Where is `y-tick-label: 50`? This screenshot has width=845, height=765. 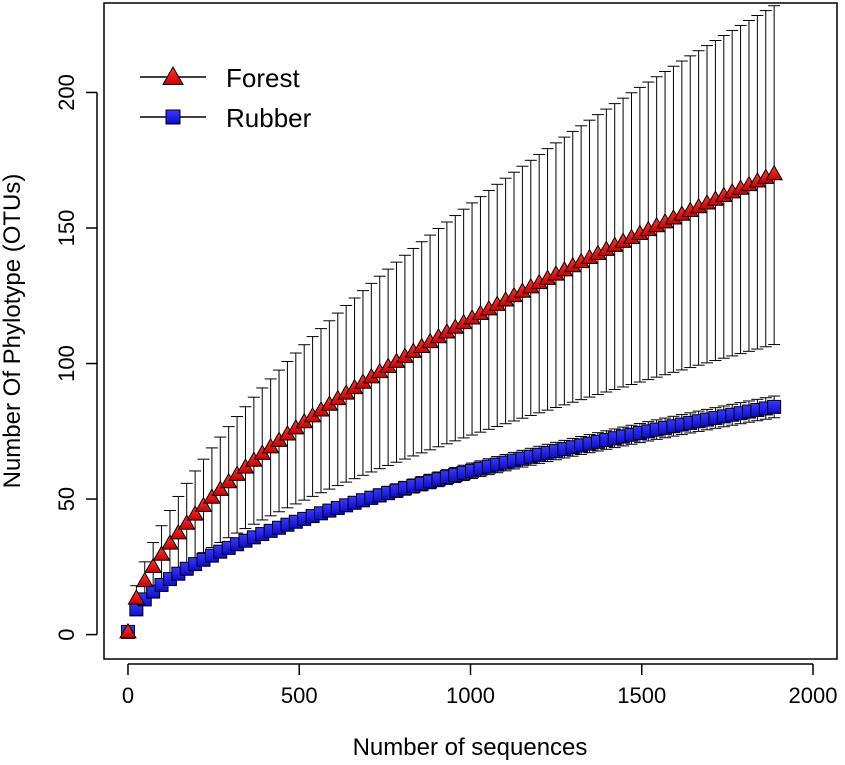 y-tick-label: 50 is located at coordinates (66, 499).